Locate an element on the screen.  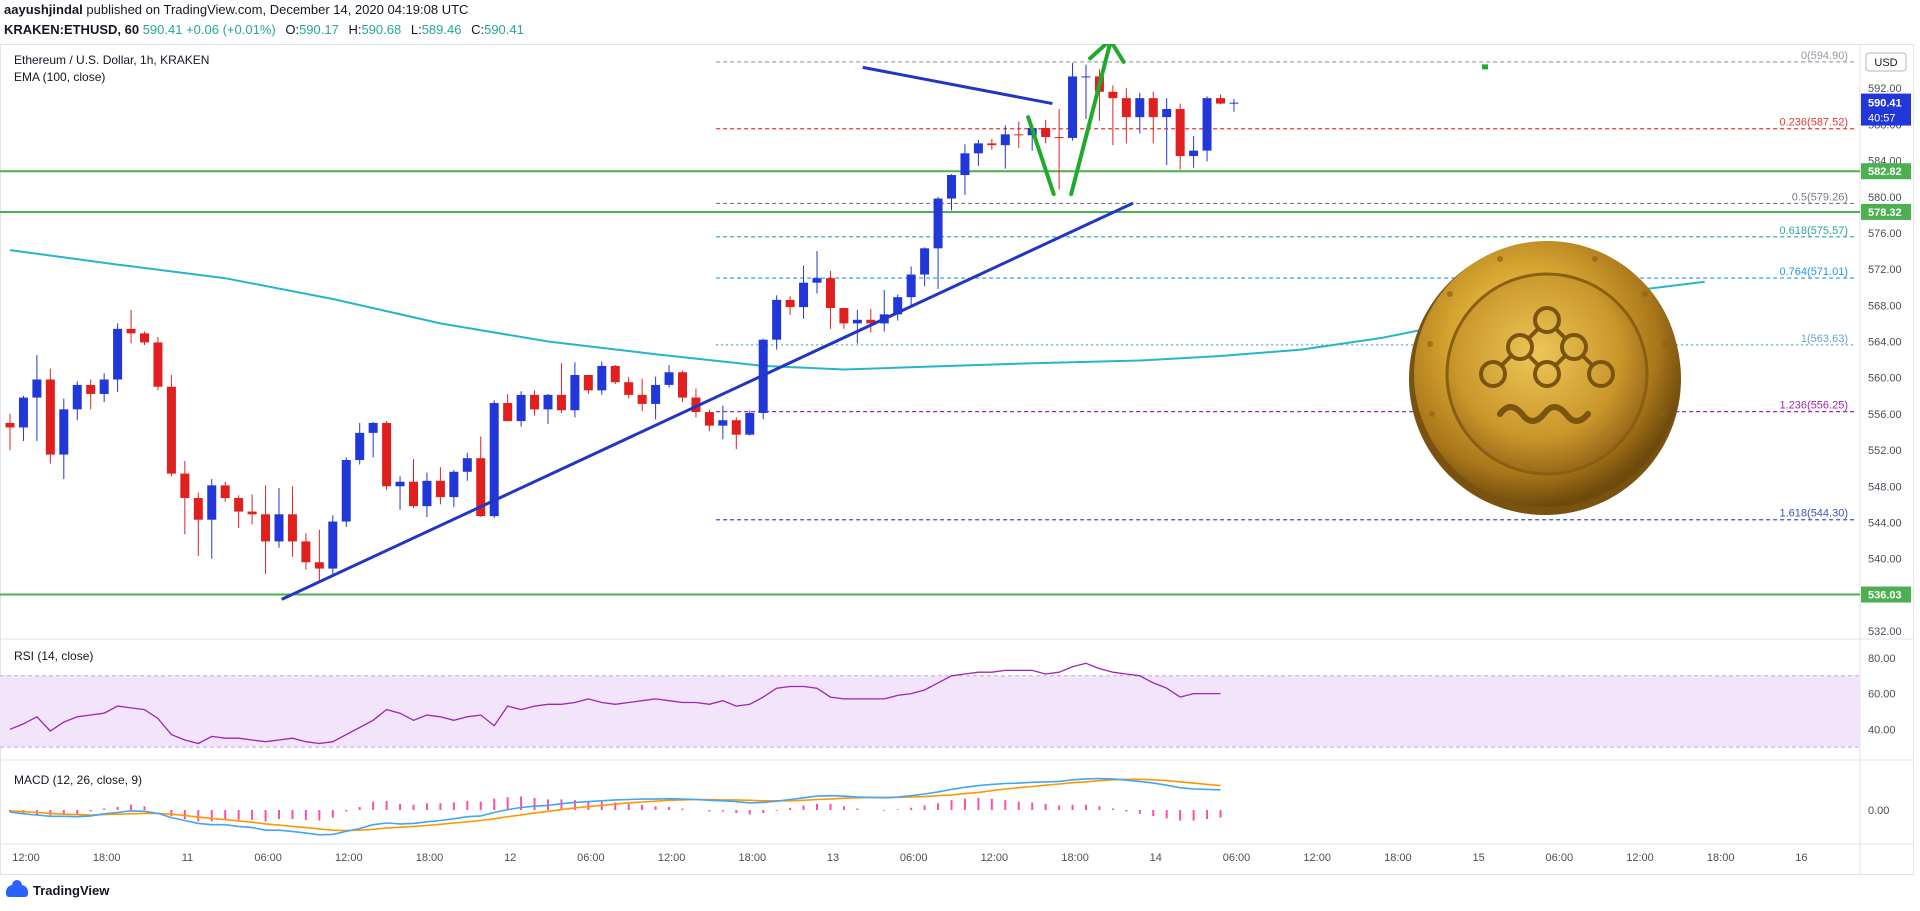
macd-line is located at coordinates (615, 806).